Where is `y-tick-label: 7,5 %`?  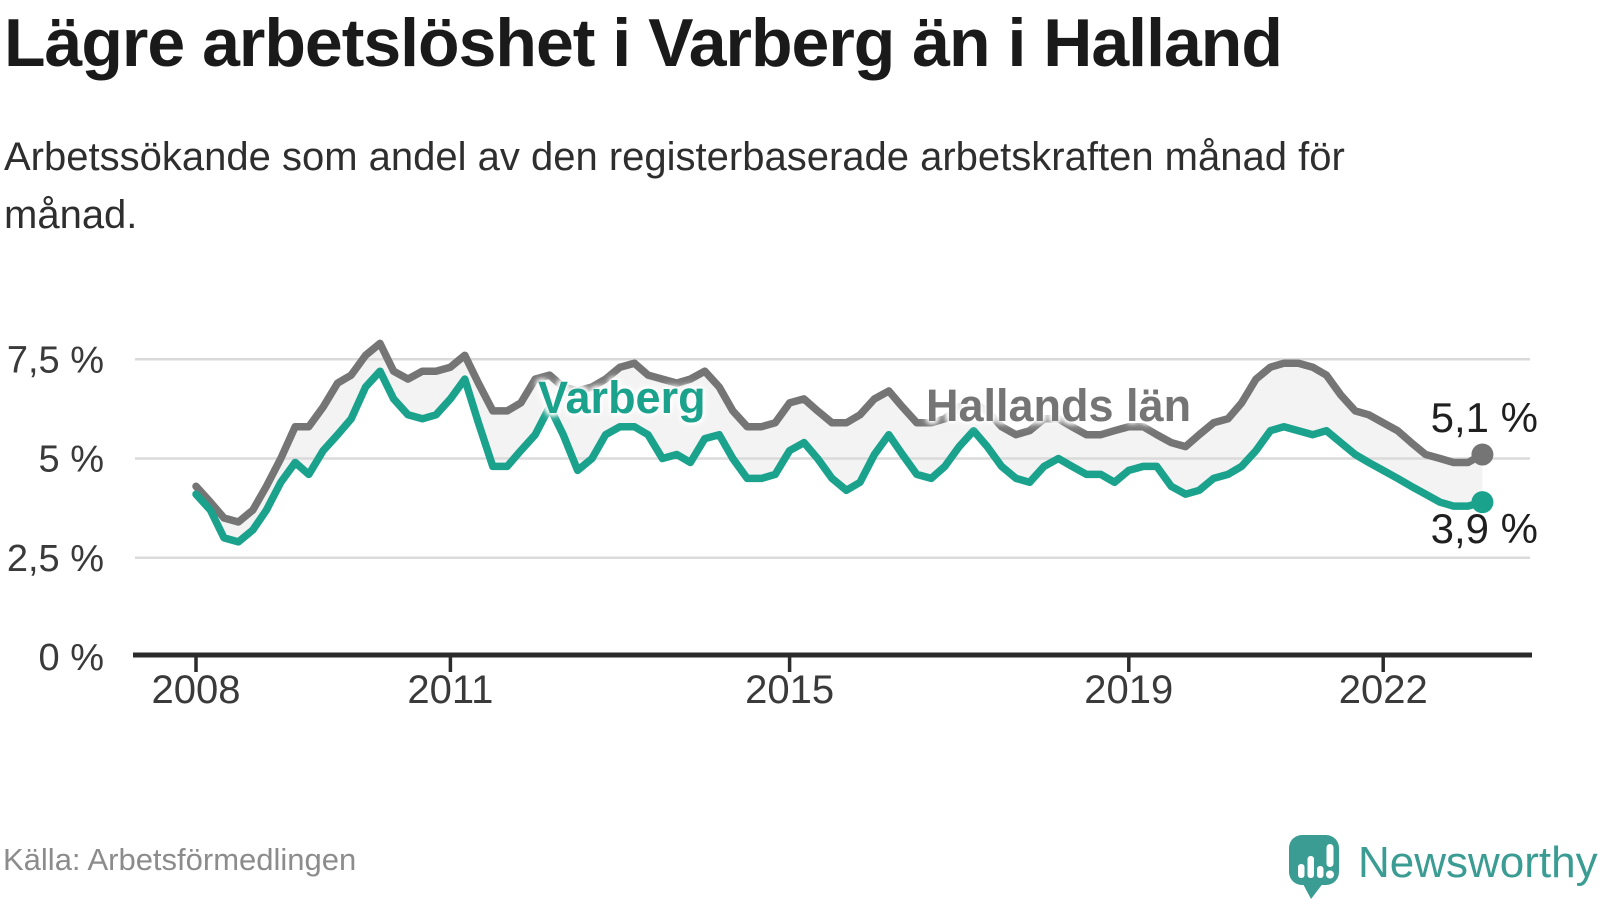 y-tick-label: 7,5 % is located at coordinates (55, 360).